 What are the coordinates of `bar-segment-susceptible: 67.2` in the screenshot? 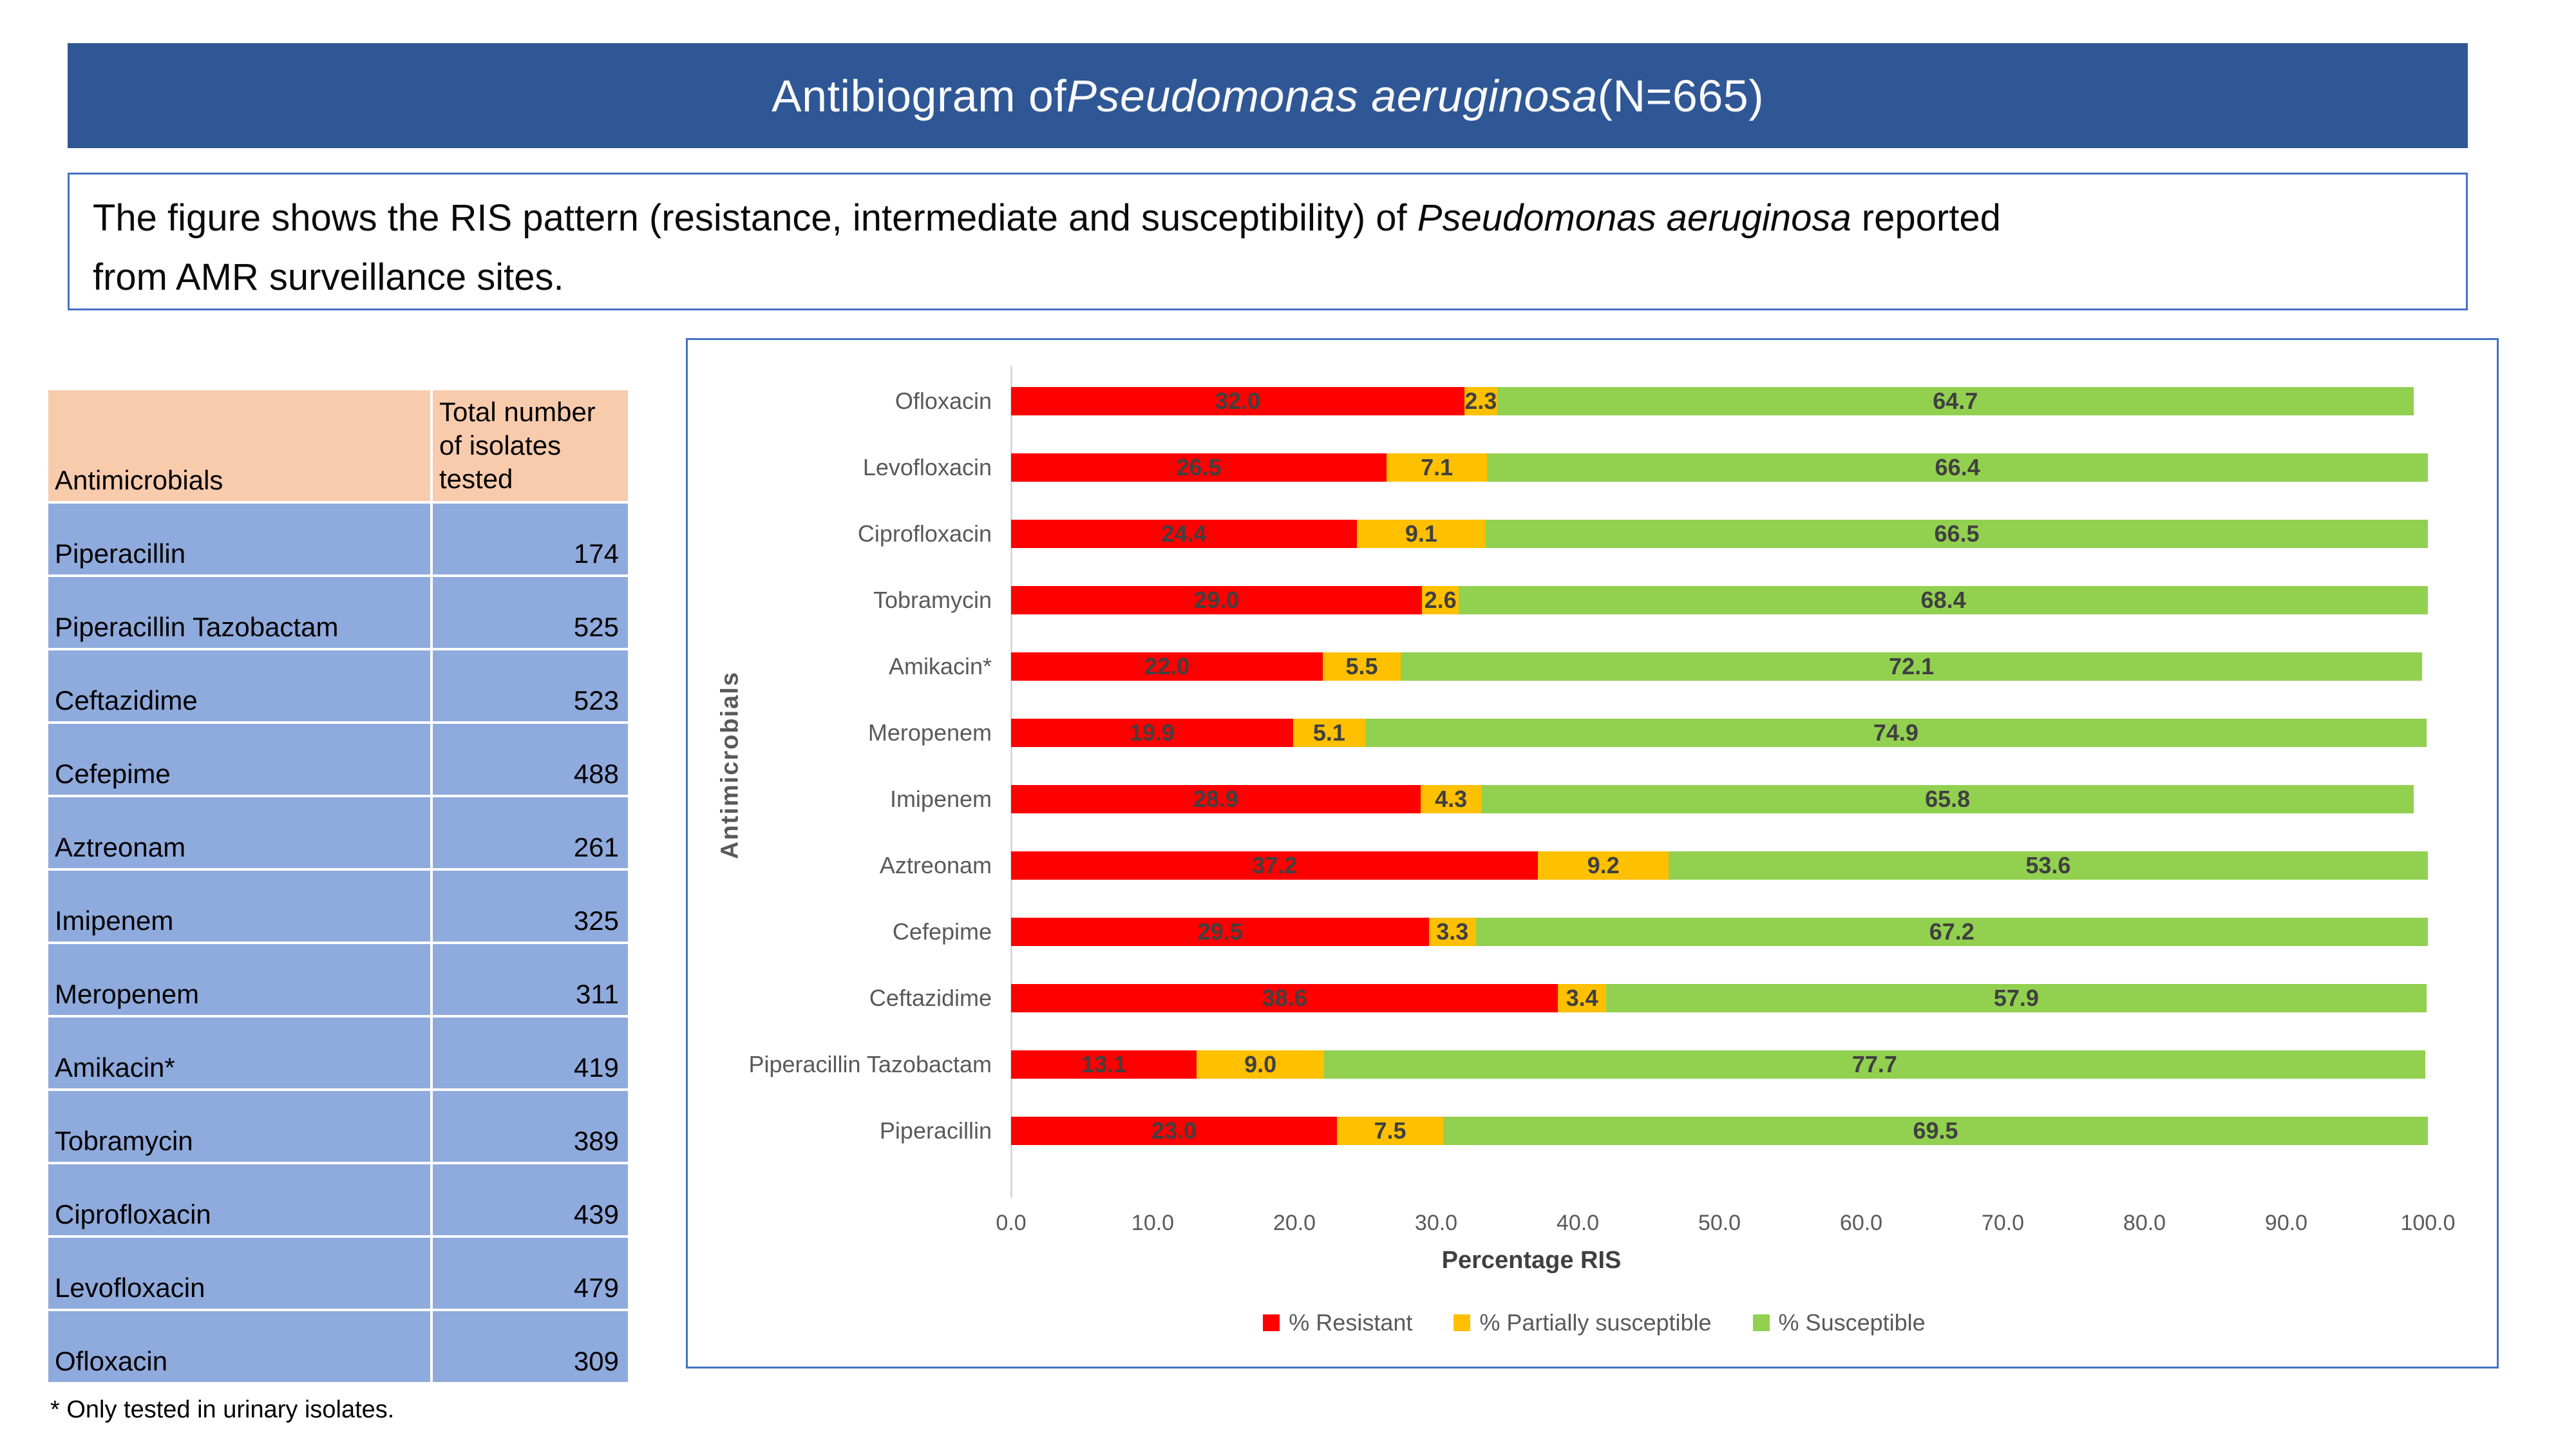 It's located at (1952, 932).